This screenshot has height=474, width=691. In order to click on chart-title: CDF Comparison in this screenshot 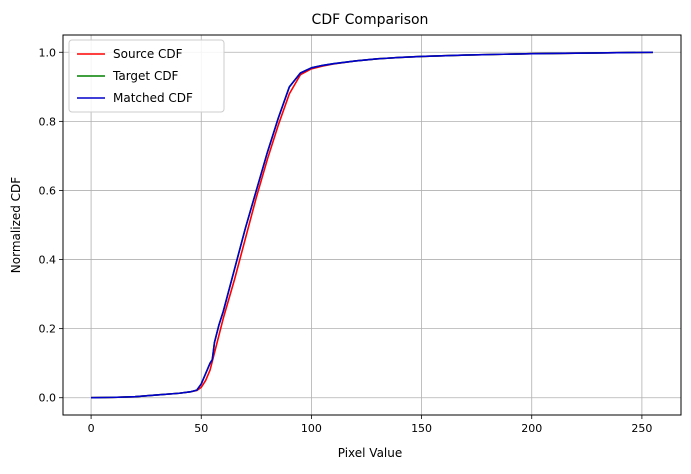, I will do `click(370, 20)`.